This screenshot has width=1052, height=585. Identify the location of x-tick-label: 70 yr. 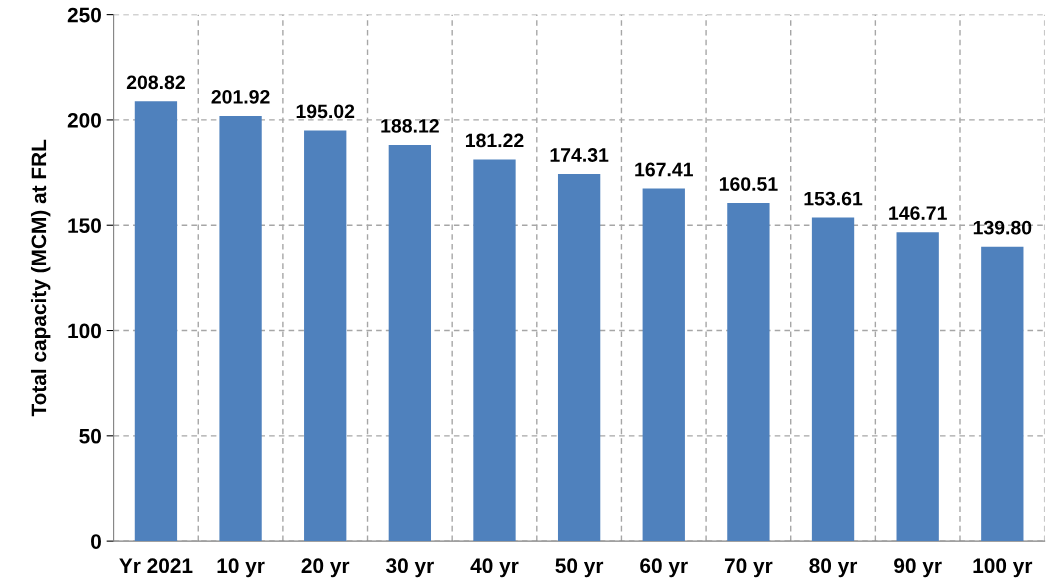
(748, 568).